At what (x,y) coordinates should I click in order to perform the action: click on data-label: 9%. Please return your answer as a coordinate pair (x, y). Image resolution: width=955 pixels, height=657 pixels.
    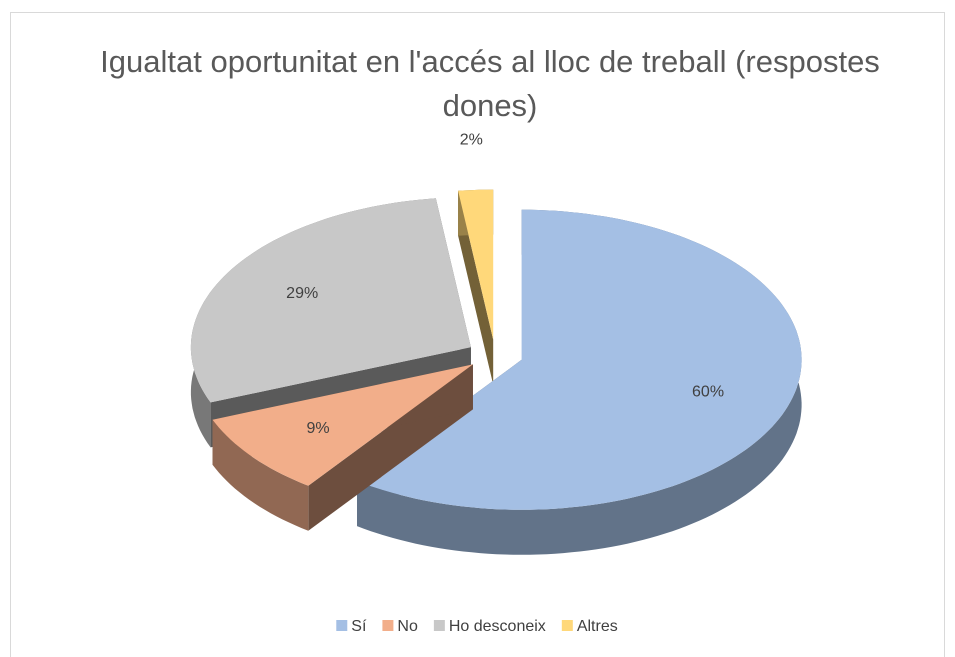
    Looking at the image, I should click on (317, 428).